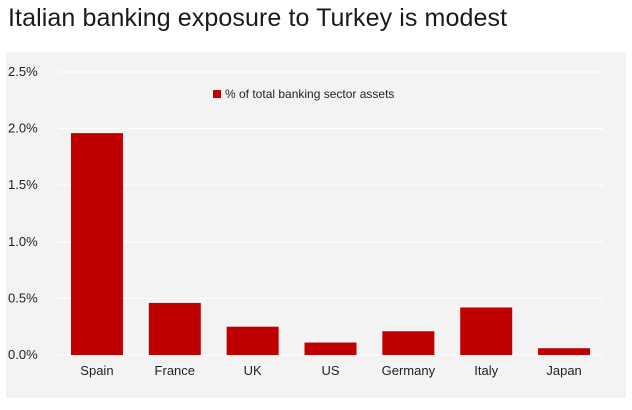 The height and width of the screenshot is (410, 632). What do you see at coordinates (486, 370) in the screenshot?
I see `x-tick-label: Italy` at bounding box center [486, 370].